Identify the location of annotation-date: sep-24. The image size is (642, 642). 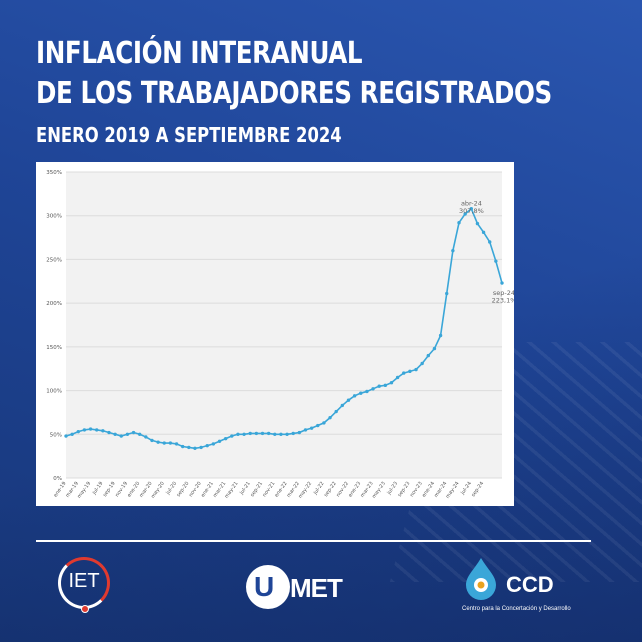
(503, 293).